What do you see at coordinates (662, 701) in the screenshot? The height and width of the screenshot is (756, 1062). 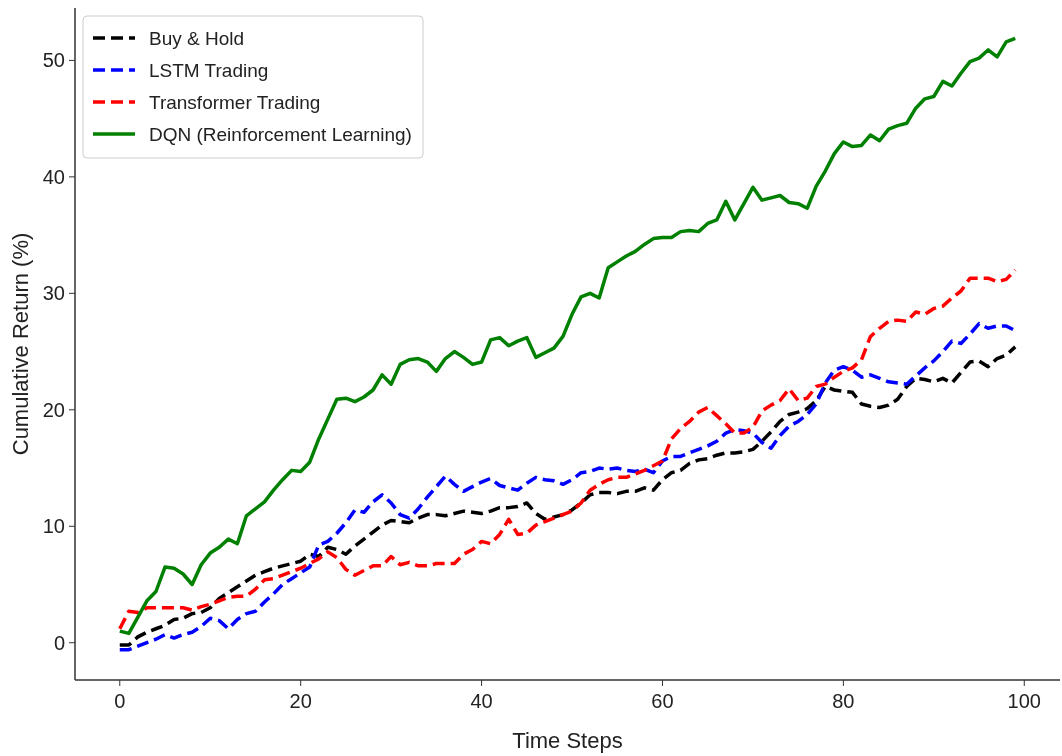 I see `x-tick-label: 60` at bounding box center [662, 701].